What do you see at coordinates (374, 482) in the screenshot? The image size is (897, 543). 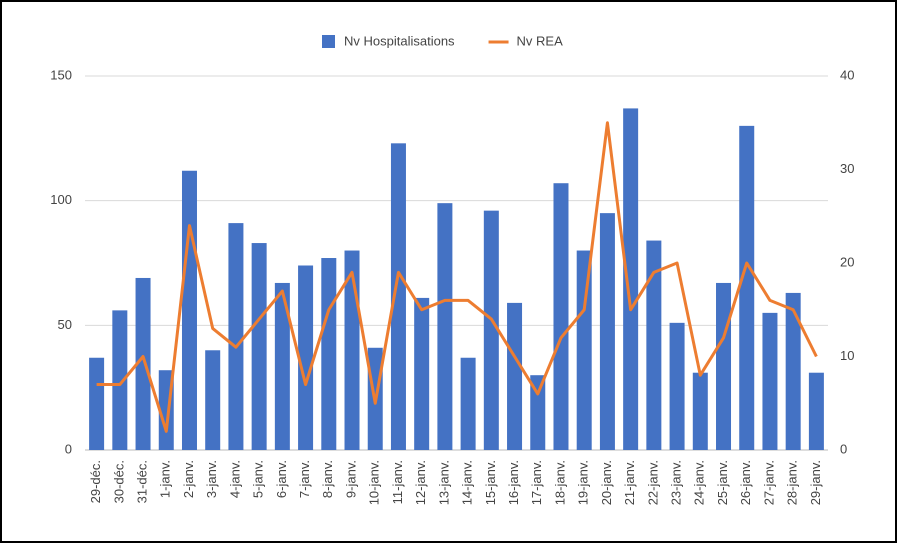 I see `x-tick-label: 10-janv.` at bounding box center [374, 482].